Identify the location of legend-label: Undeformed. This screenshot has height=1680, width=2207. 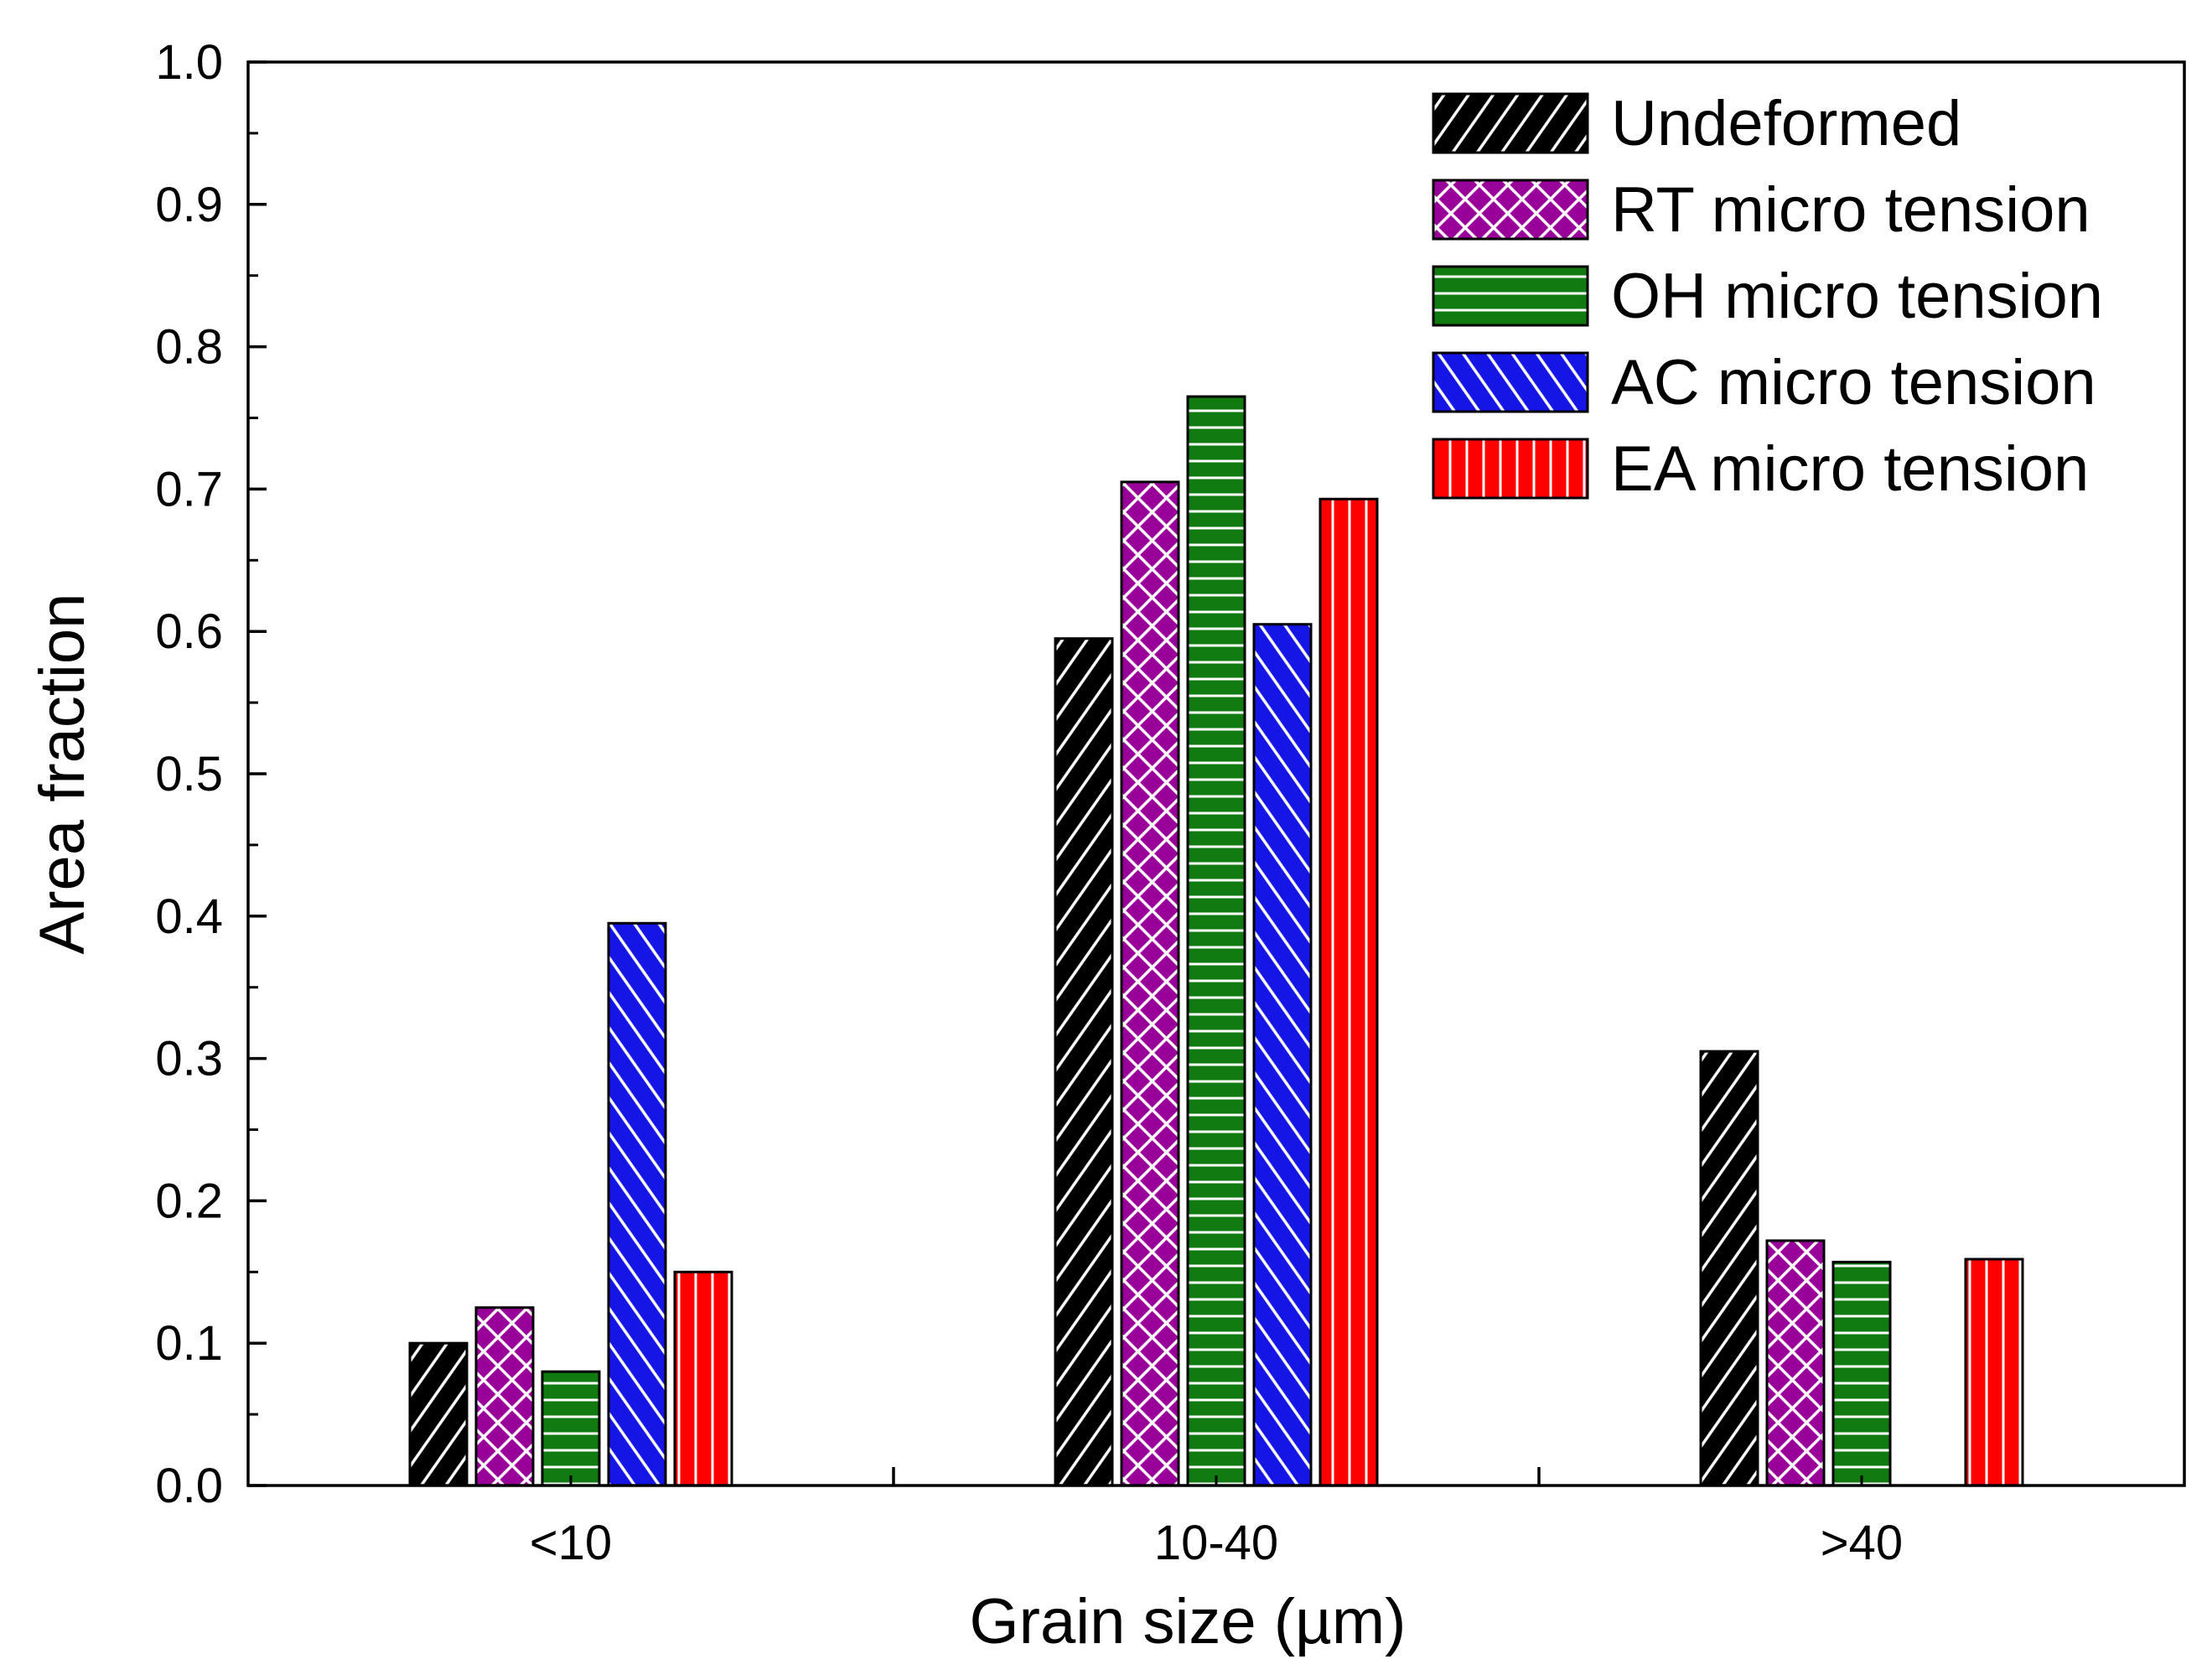
(1786, 123).